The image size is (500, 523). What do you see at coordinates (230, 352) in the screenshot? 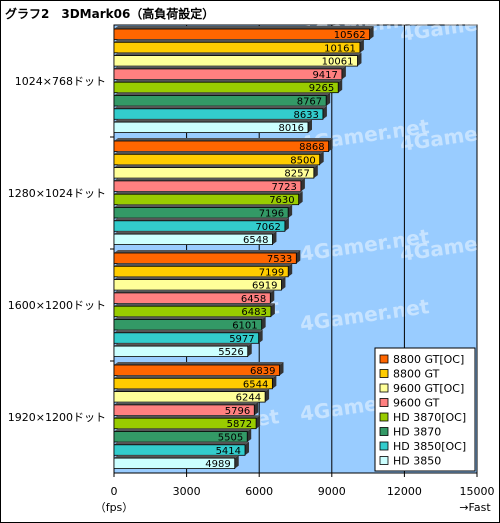
I see `data-label: 5526` at bounding box center [230, 352].